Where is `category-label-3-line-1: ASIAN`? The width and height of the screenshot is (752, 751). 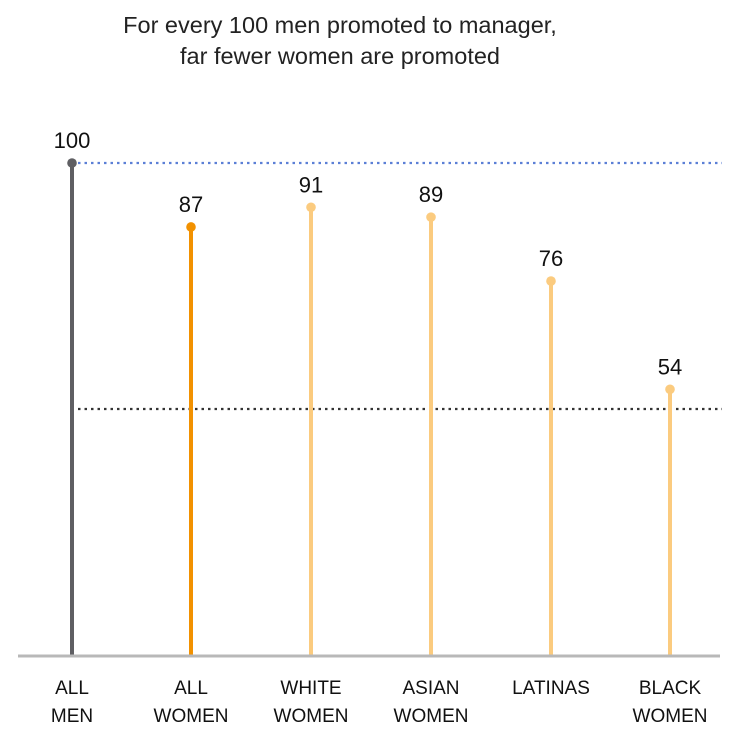 category-label-3-line-1: ASIAN is located at coordinates (430, 688).